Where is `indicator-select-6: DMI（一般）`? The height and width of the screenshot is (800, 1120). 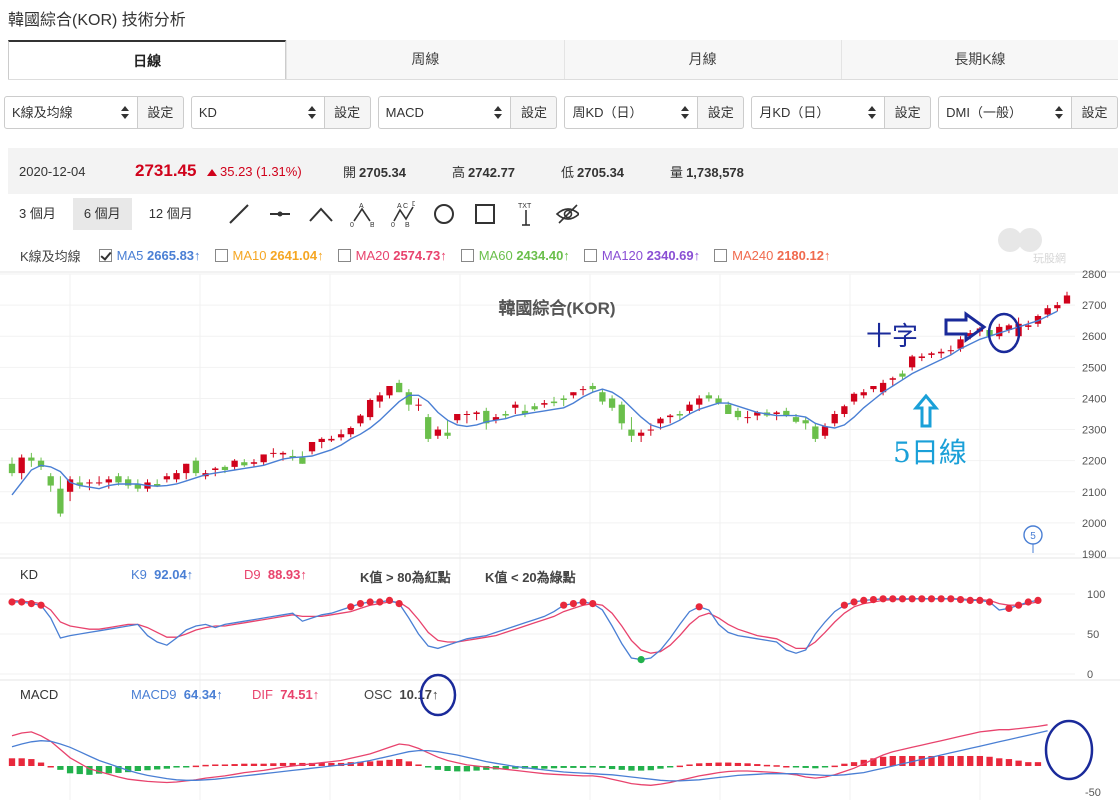
indicator-select-6: DMI（一般） is located at coordinates (1005, 112).